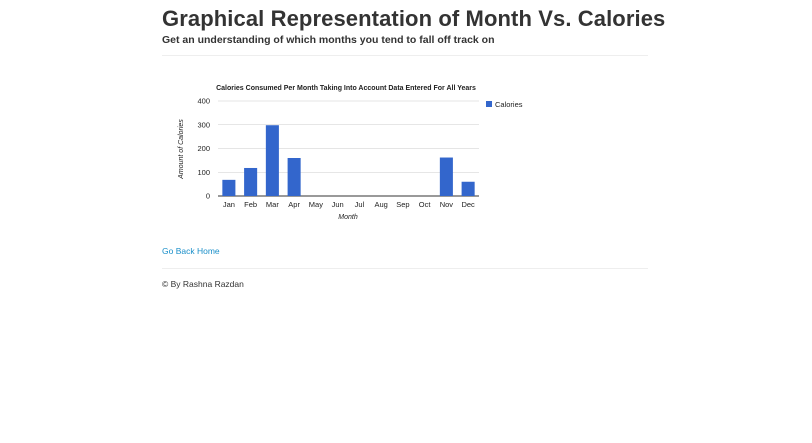 Image resolution: width=812 pixels, height=443 pixels. Describe the element at coordinates (203, 124) in the screenshot. I see `y-tick-label: 300` at that location.